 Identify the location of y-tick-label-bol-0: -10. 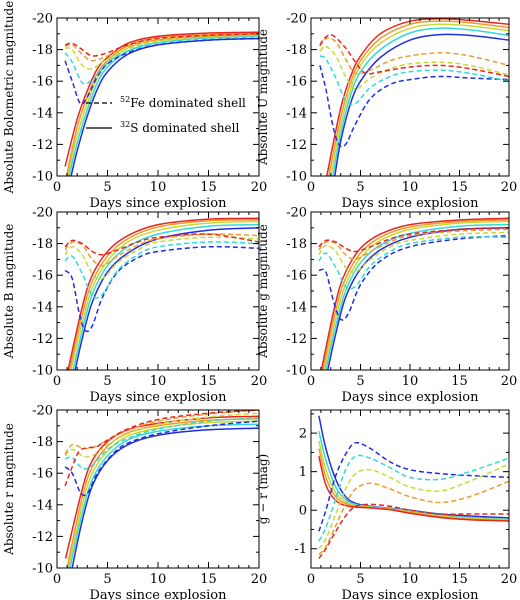
(42, 177).